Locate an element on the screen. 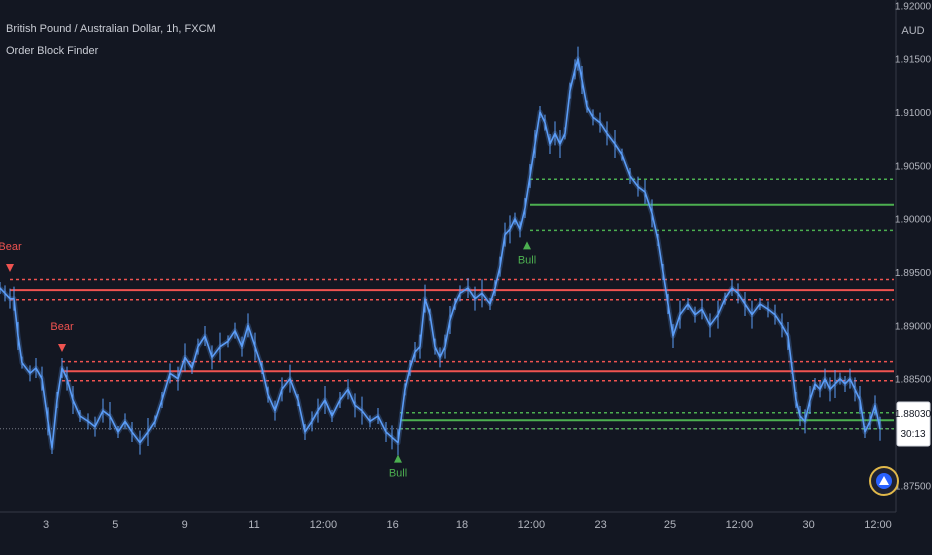 Image resolution: width=932 pixels, height=555 pixels. price-tick-label: 1.92000 is located at coordinates (913, 6).